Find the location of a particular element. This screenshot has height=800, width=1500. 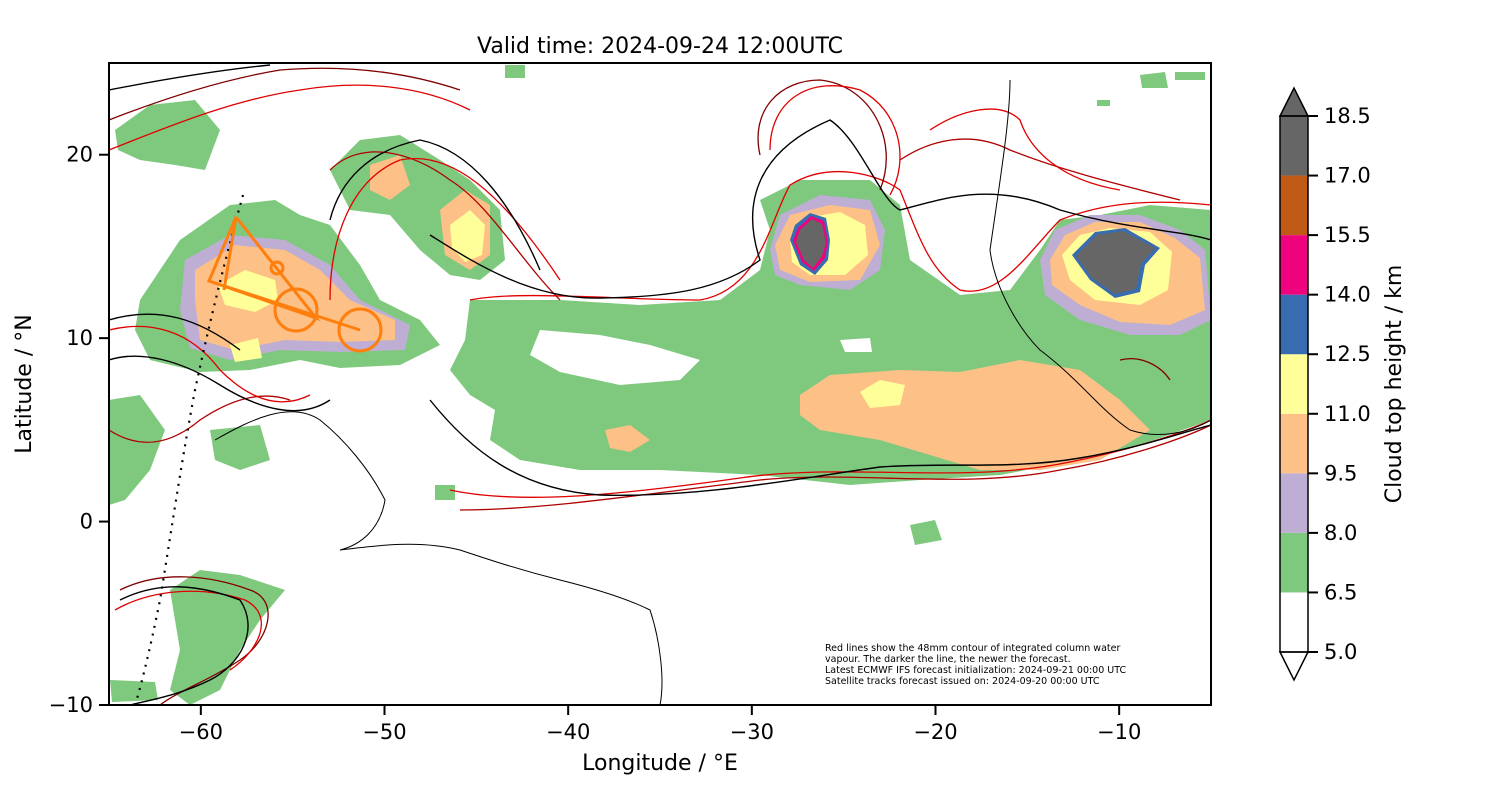

x-tick-label: −40 is located at coordinates (568, 732).